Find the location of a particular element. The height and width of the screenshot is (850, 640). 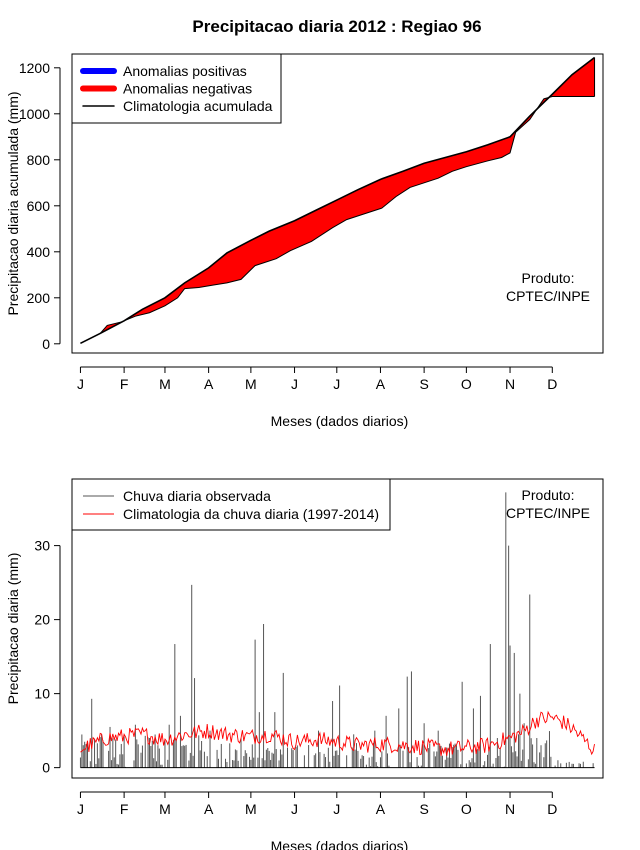

climatology-daily-line is located at coordinates (337, 733).